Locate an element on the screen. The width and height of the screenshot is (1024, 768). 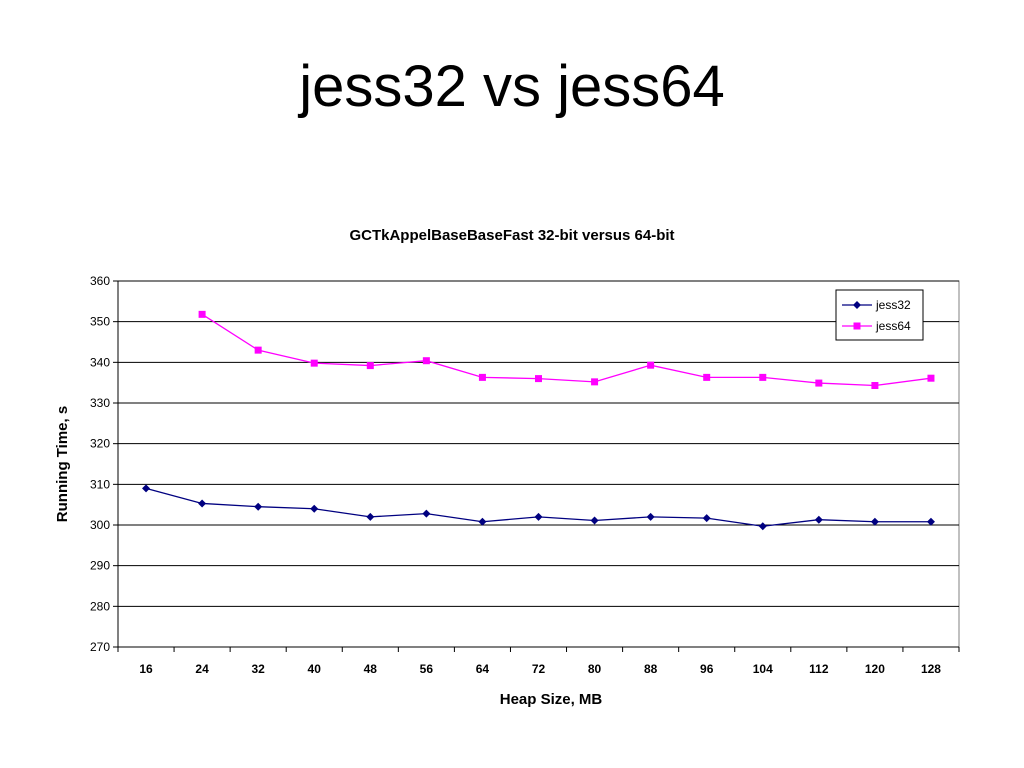
y-tick-label: 330 is located at coordinates (100, 403).